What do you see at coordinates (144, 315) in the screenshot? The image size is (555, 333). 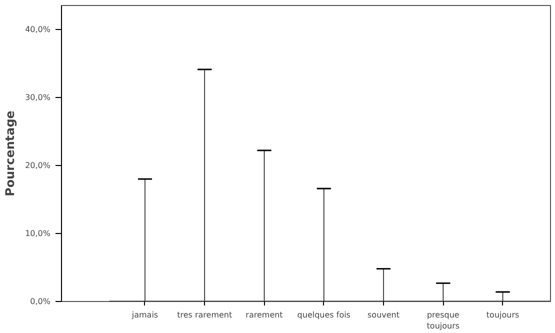 I see `x-tick-label: jamais` at bounding box center [144, 315].